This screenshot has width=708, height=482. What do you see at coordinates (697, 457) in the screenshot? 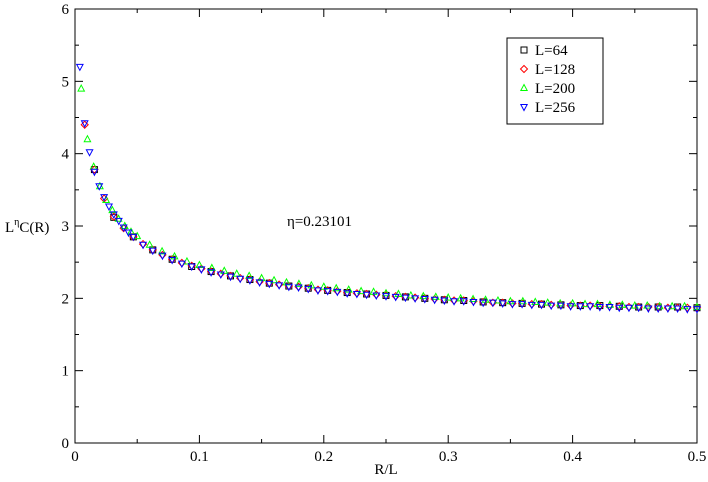
I see `x-tick-label: 0.5` at bounding box center [697, 457].